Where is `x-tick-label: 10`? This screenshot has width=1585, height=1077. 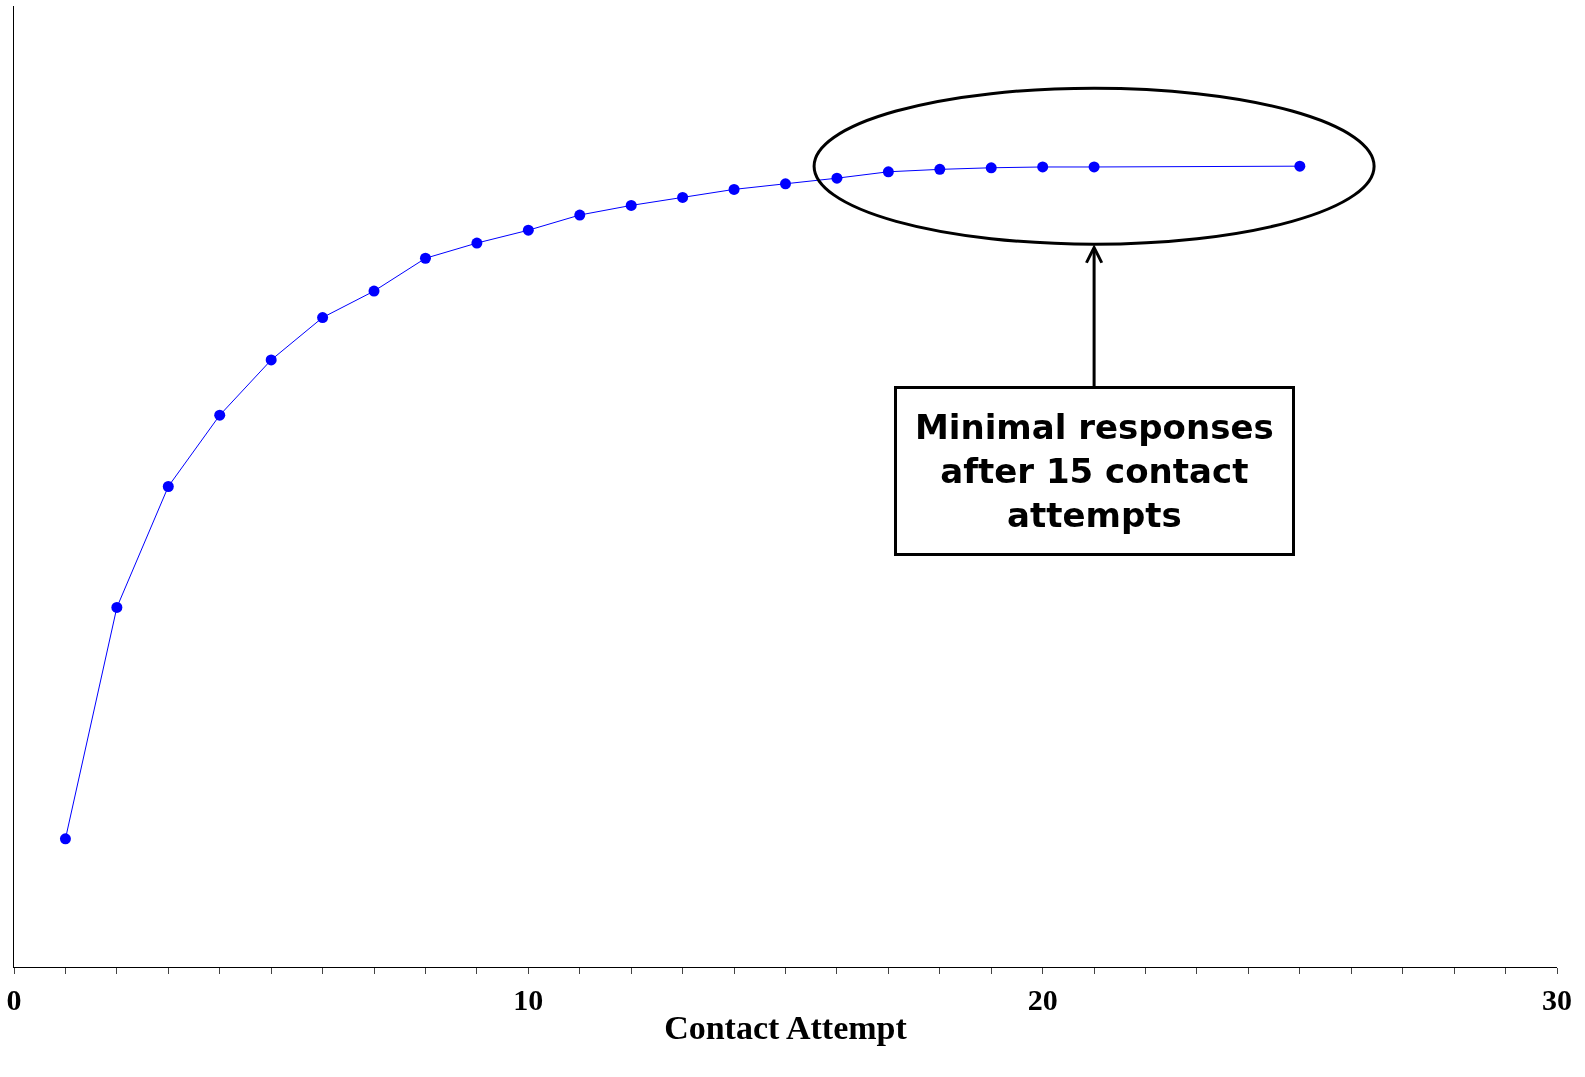 x-tick-label: 10 is located at coordinates (528, 999).